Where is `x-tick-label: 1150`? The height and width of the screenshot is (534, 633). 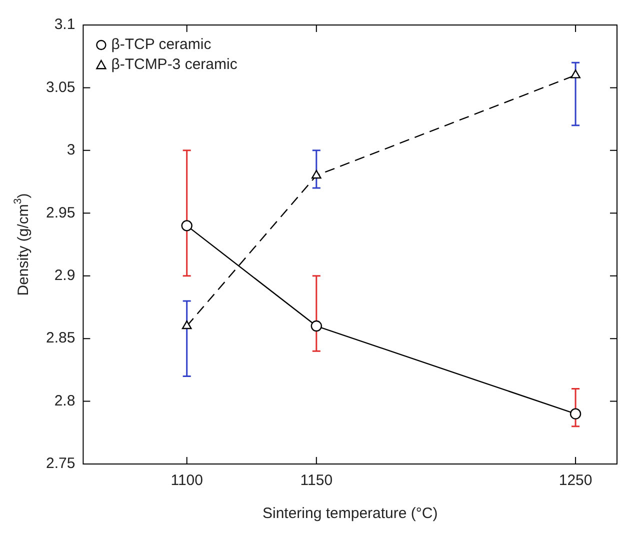 x-tick-label: 1150 is located at coordinates (316, 481).